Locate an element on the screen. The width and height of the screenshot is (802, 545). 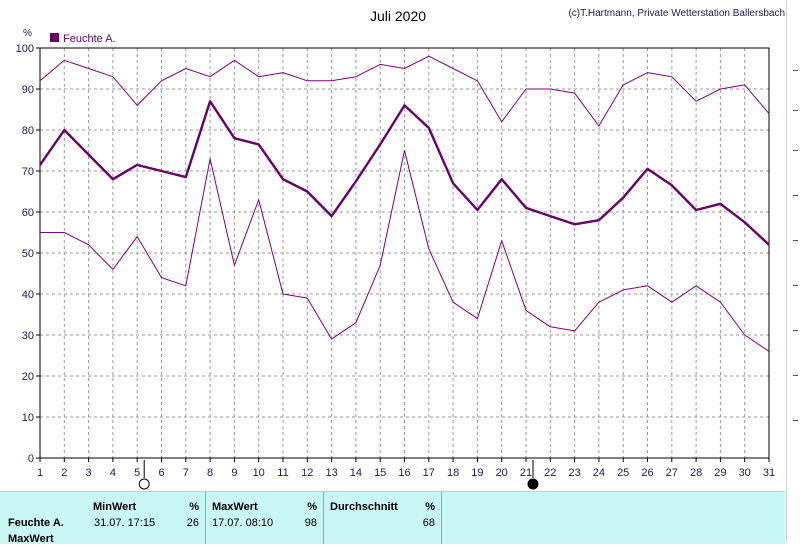
y-tick-label: 50 is located at coordinates (28, 254).